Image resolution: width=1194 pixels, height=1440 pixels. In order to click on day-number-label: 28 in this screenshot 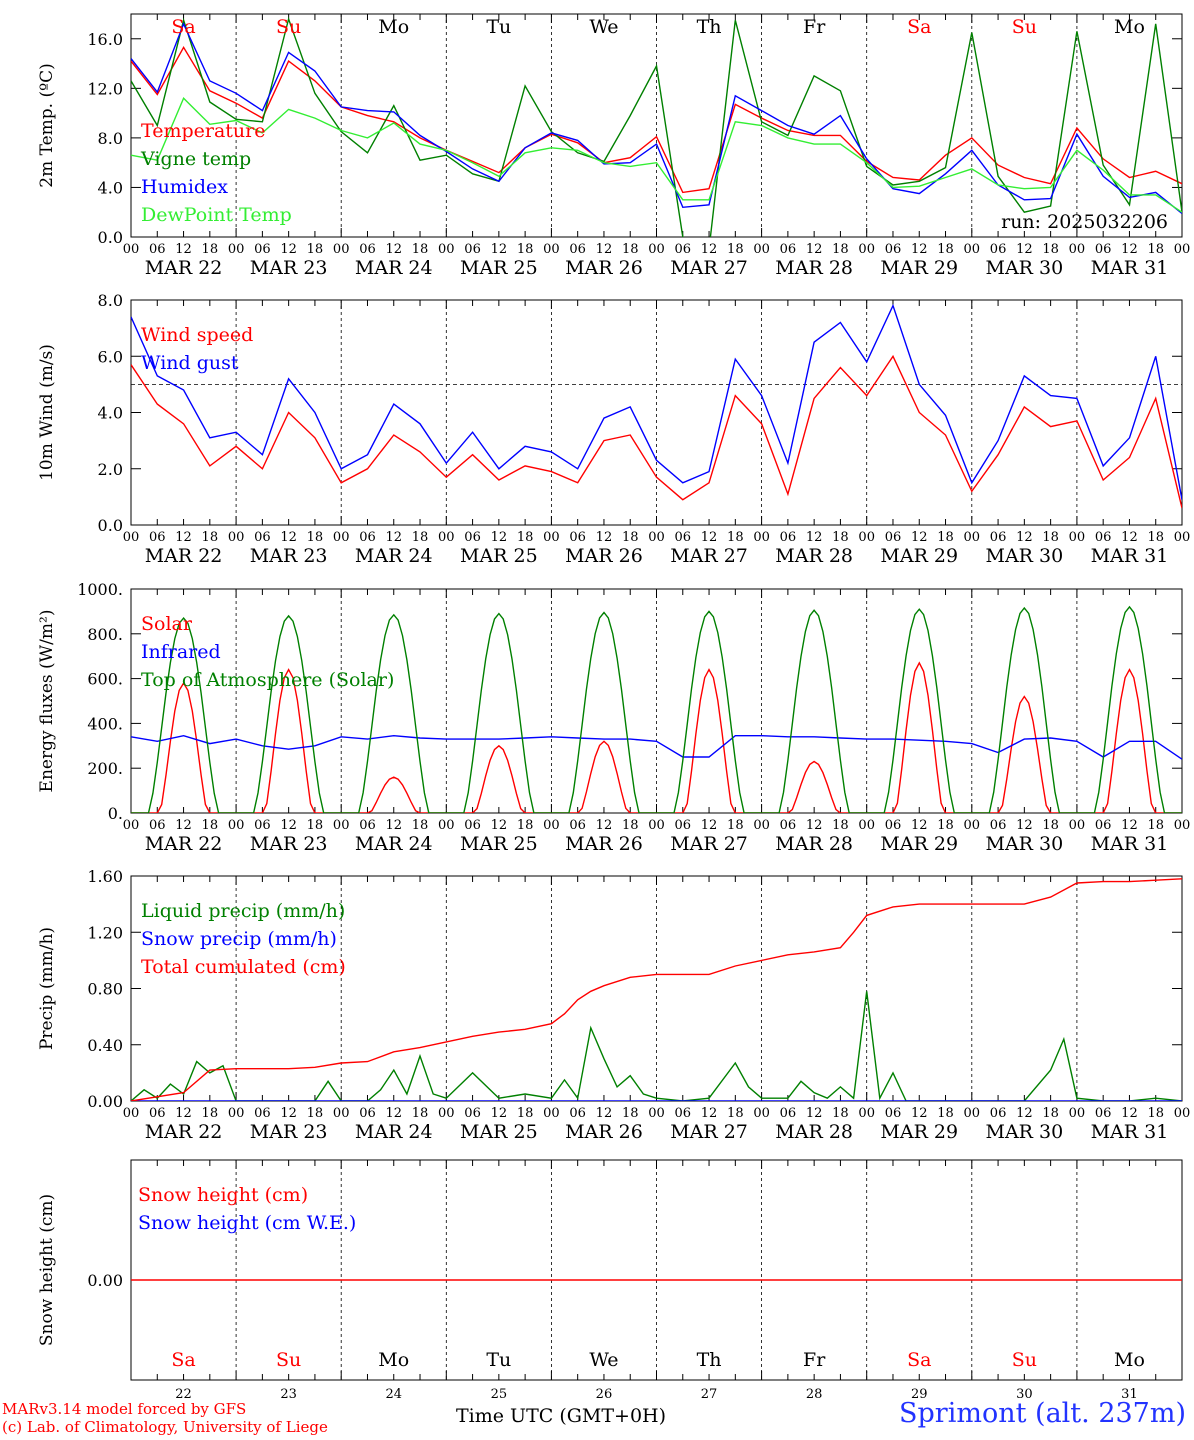, I will do `click(814, 1394)`.